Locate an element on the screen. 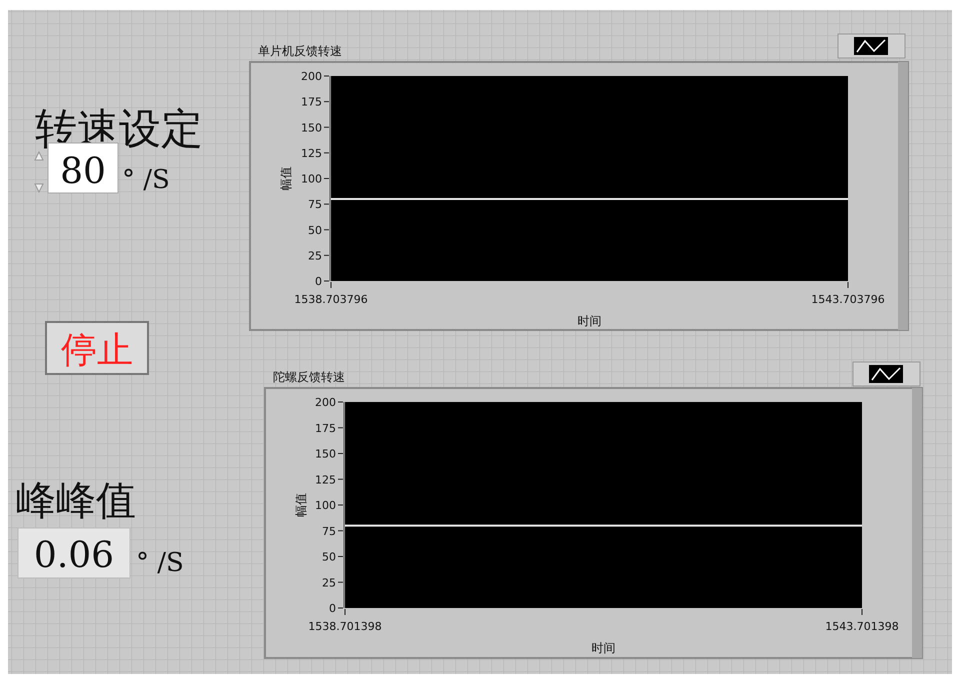 This screenshot has width=960, height=681. x-tick-label: 1543.703796 is located at coordinates (848, 299).